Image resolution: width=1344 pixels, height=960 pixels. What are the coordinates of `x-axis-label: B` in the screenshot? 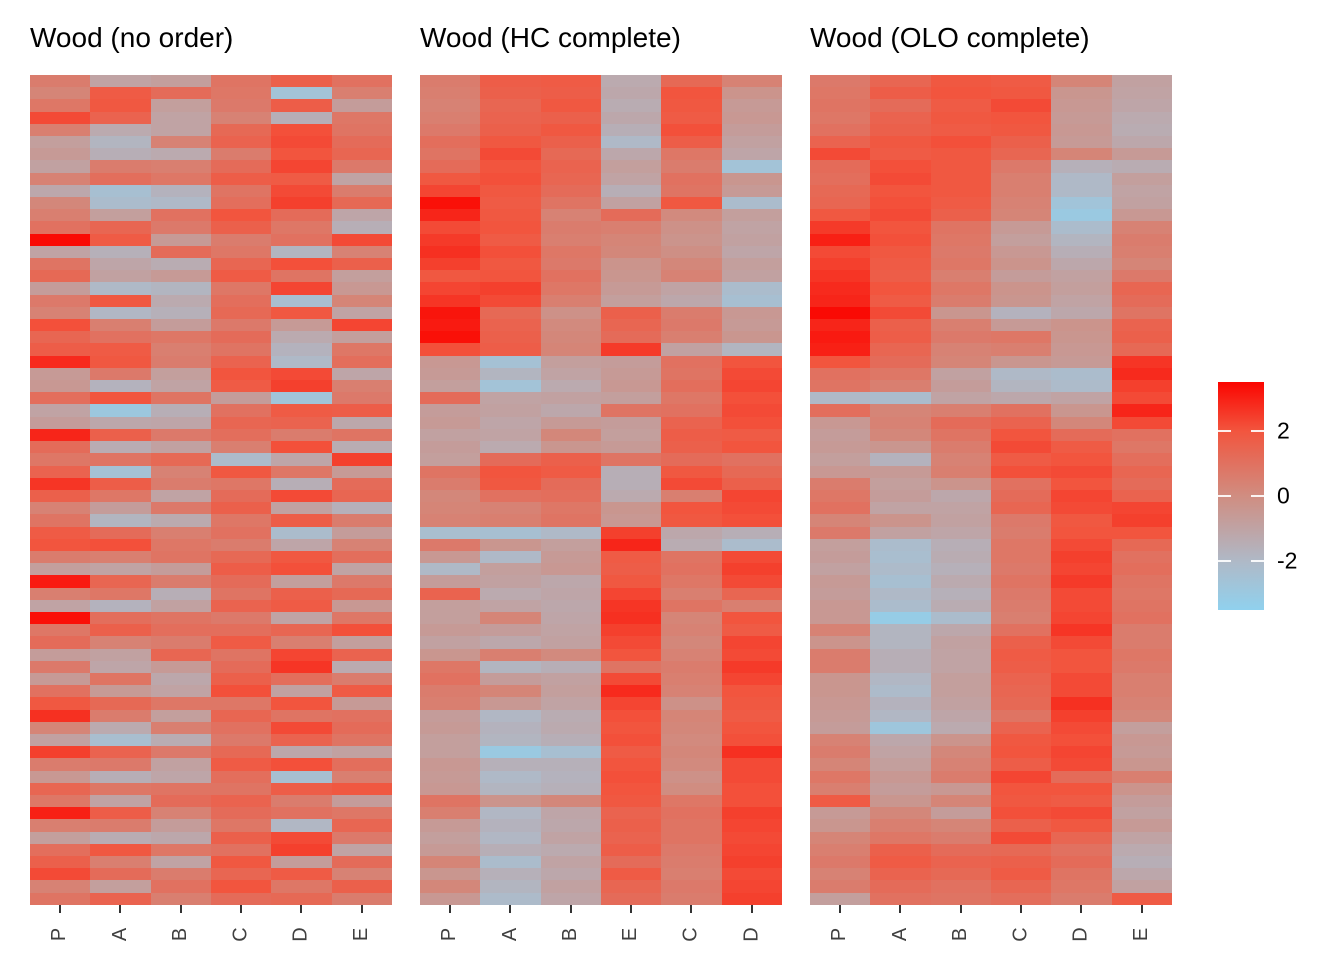 It's located at (570, 934).